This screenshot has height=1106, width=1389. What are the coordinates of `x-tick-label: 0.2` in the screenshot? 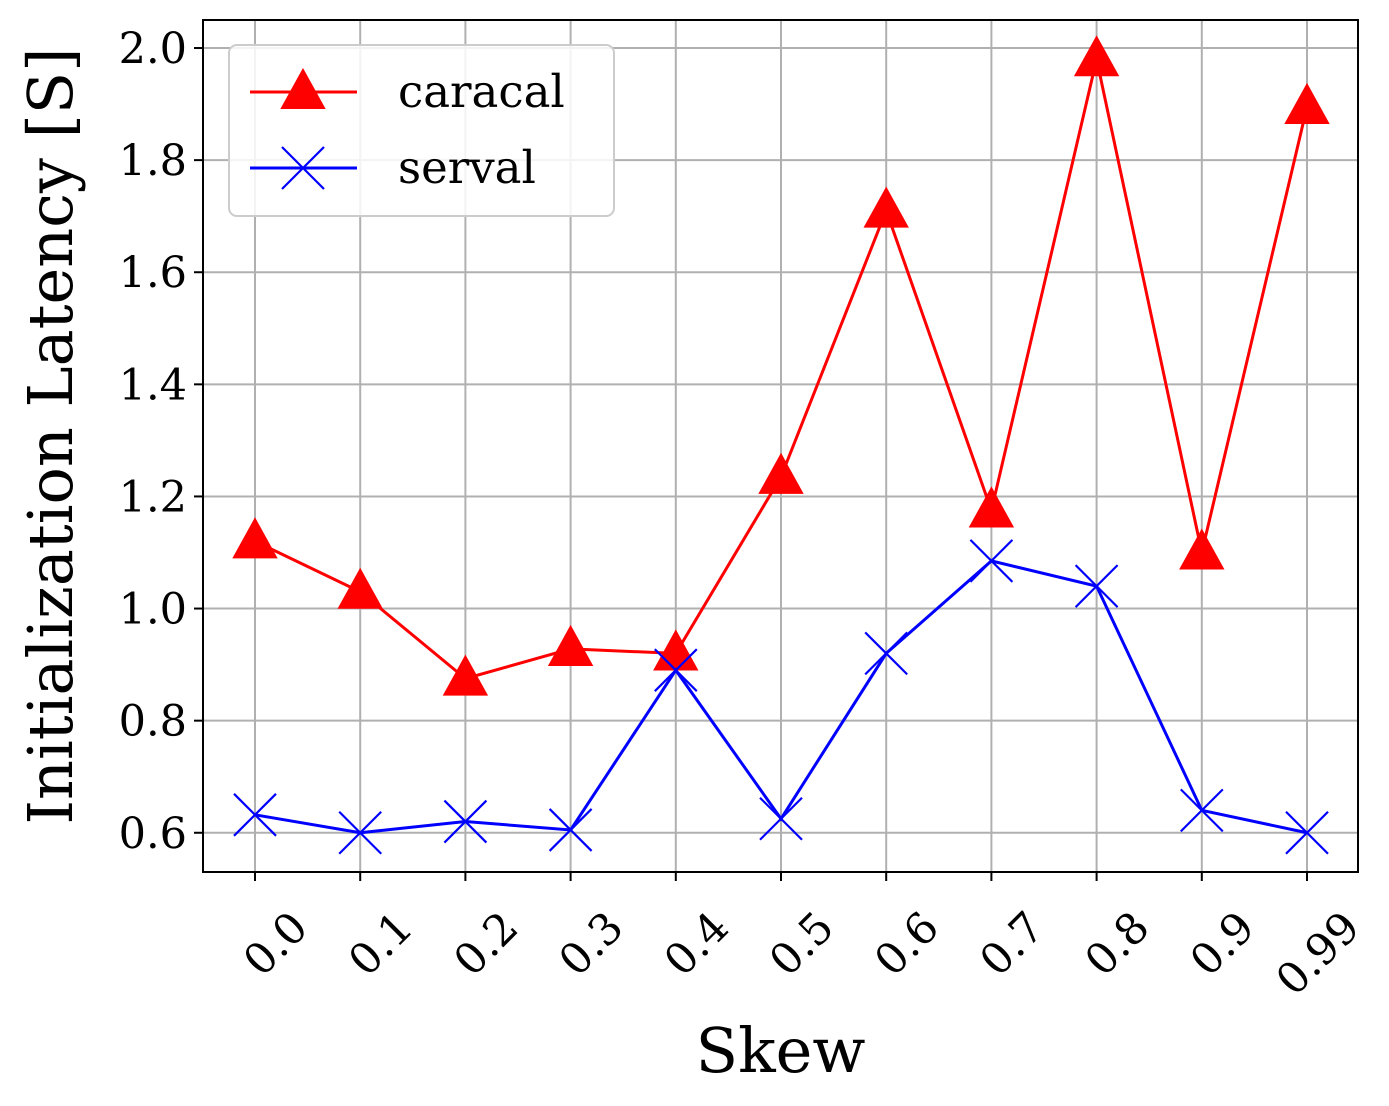 It's located at (487, 944).